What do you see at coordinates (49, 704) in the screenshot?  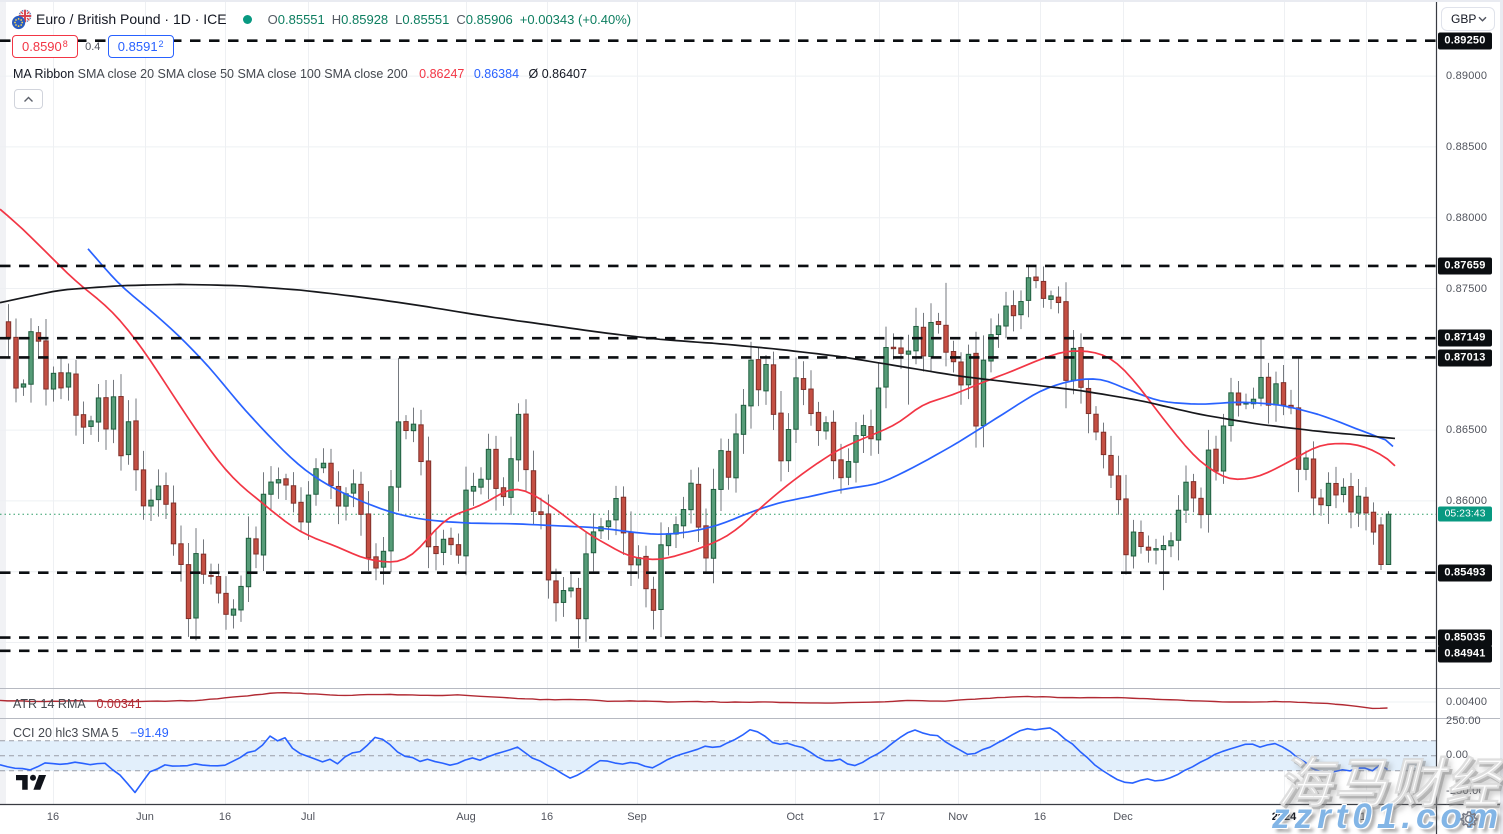 I see `atr-title: ATR 14 RMA` at bounding box center [49, 704].